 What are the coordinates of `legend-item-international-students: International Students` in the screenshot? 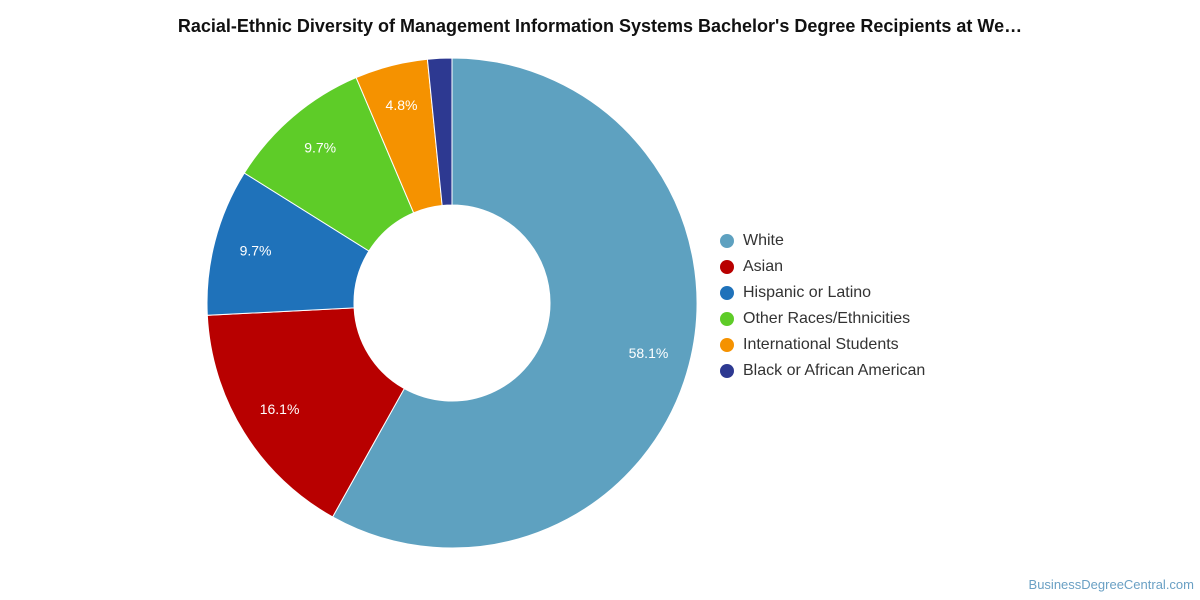 It's located at (822, 345).